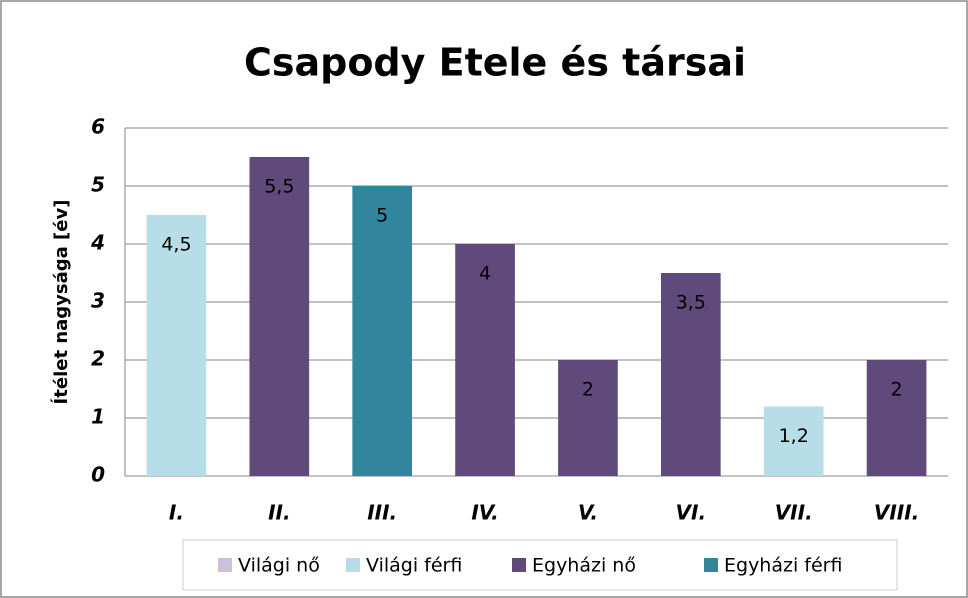  What do you see at coordinates (176, 513) in the screenshot?
I see `x-tick-label: I.` at bounding box center [176, 513].